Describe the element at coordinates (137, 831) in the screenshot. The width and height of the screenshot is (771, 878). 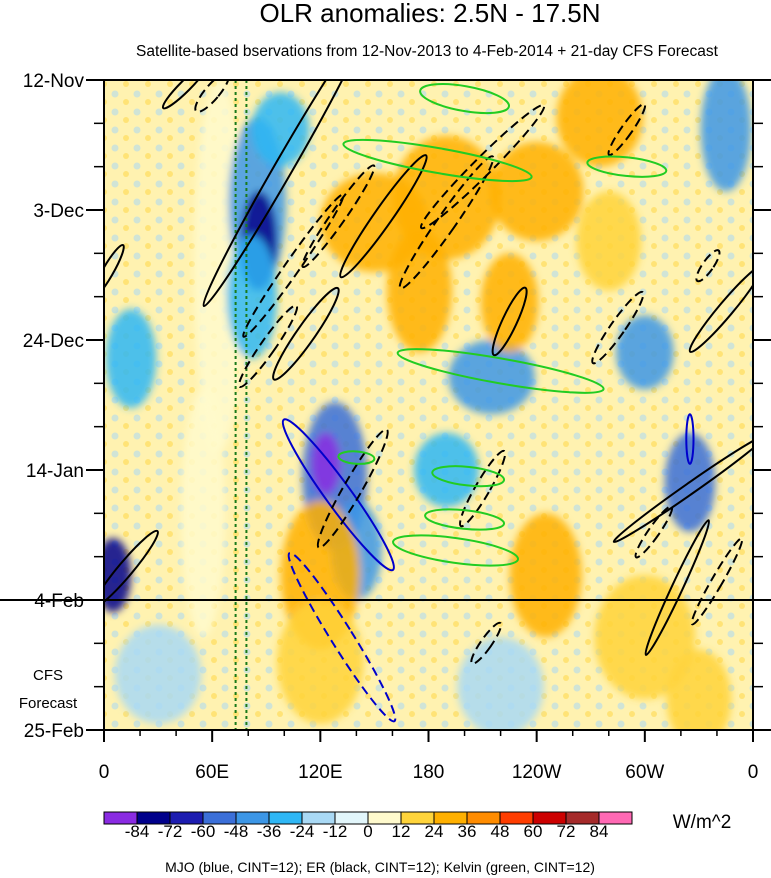
I see `colorbar-label: -84` at that location.